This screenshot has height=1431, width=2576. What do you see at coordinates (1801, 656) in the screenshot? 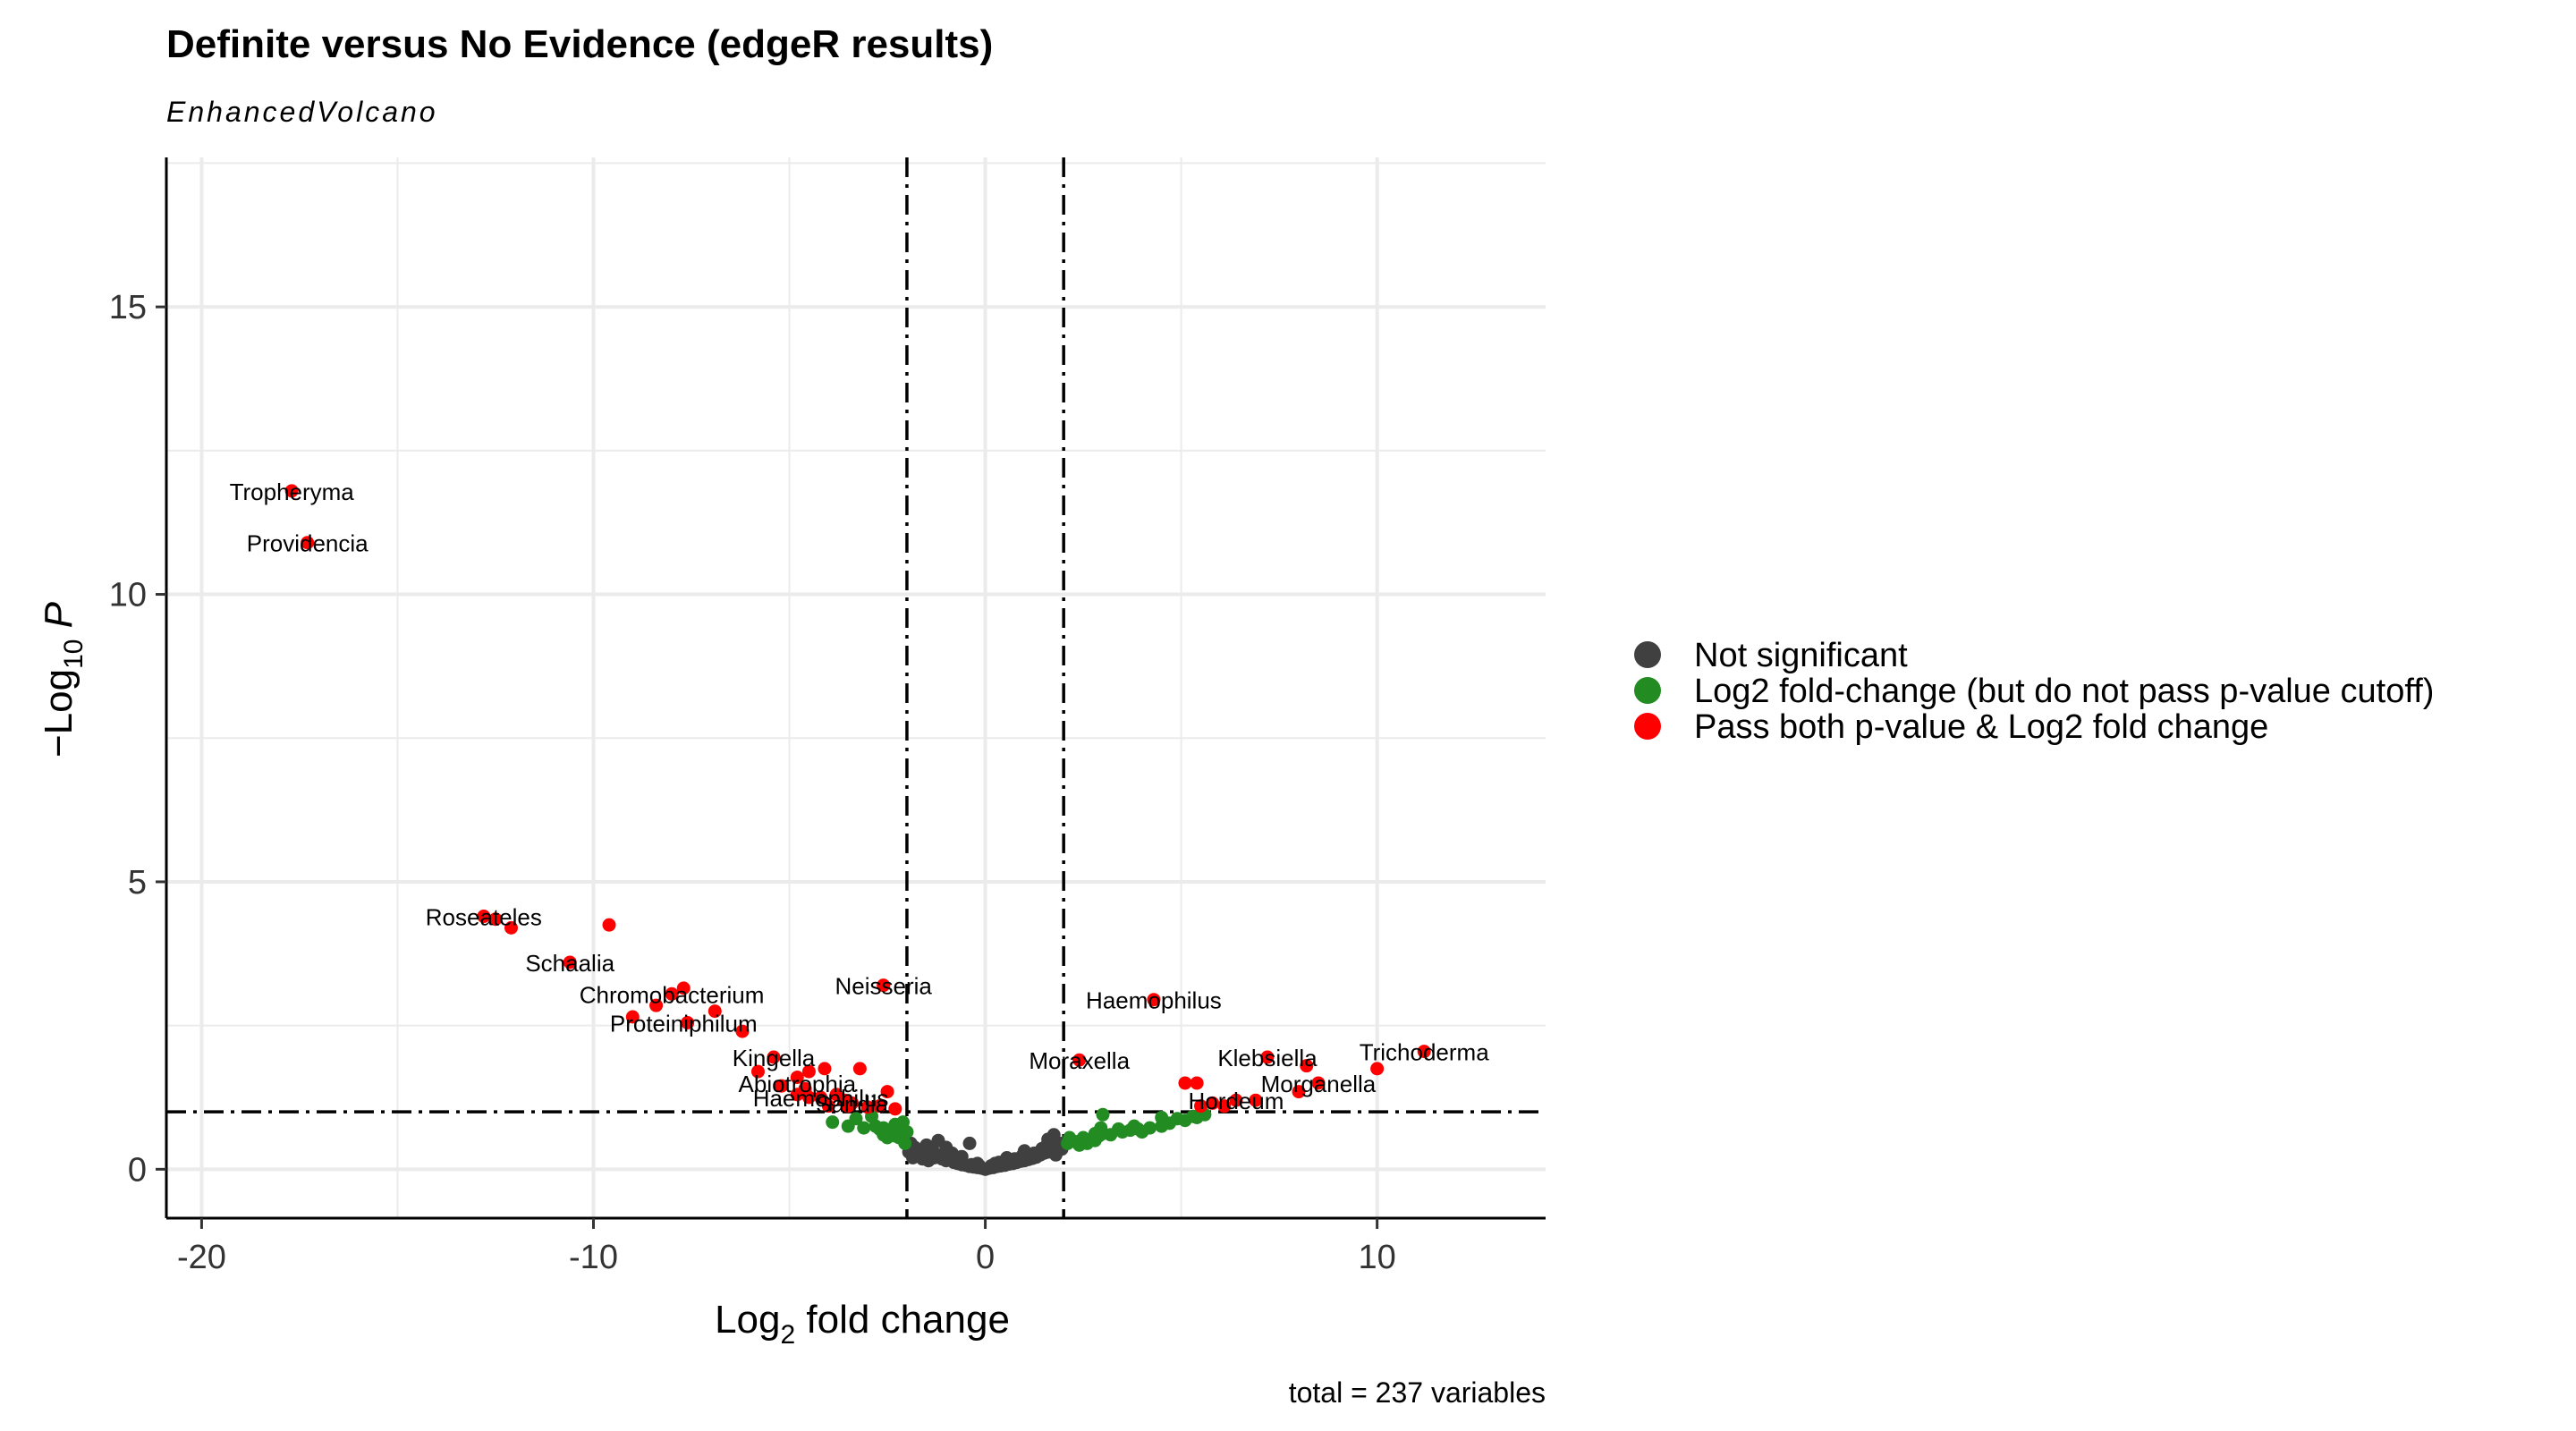
I see `legend-label: Not significant` at bounding box center [1801, 656].